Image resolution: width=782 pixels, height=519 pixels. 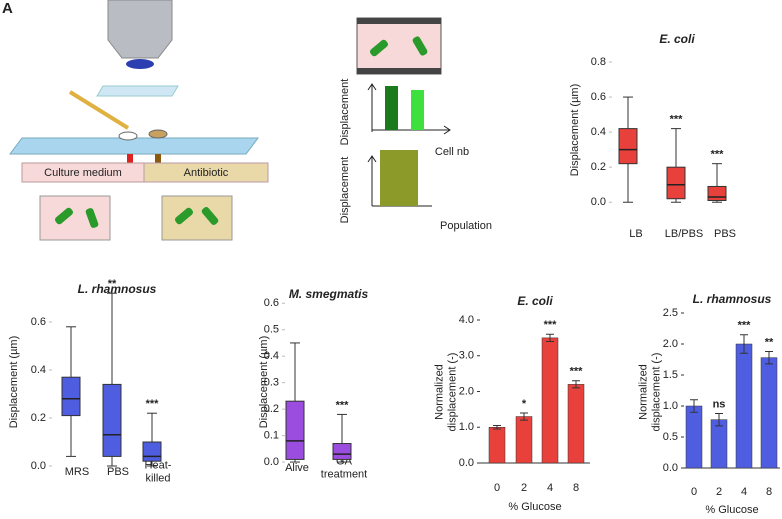 I want to click on x-tick-label: Alive, so click(x=297, y=468).